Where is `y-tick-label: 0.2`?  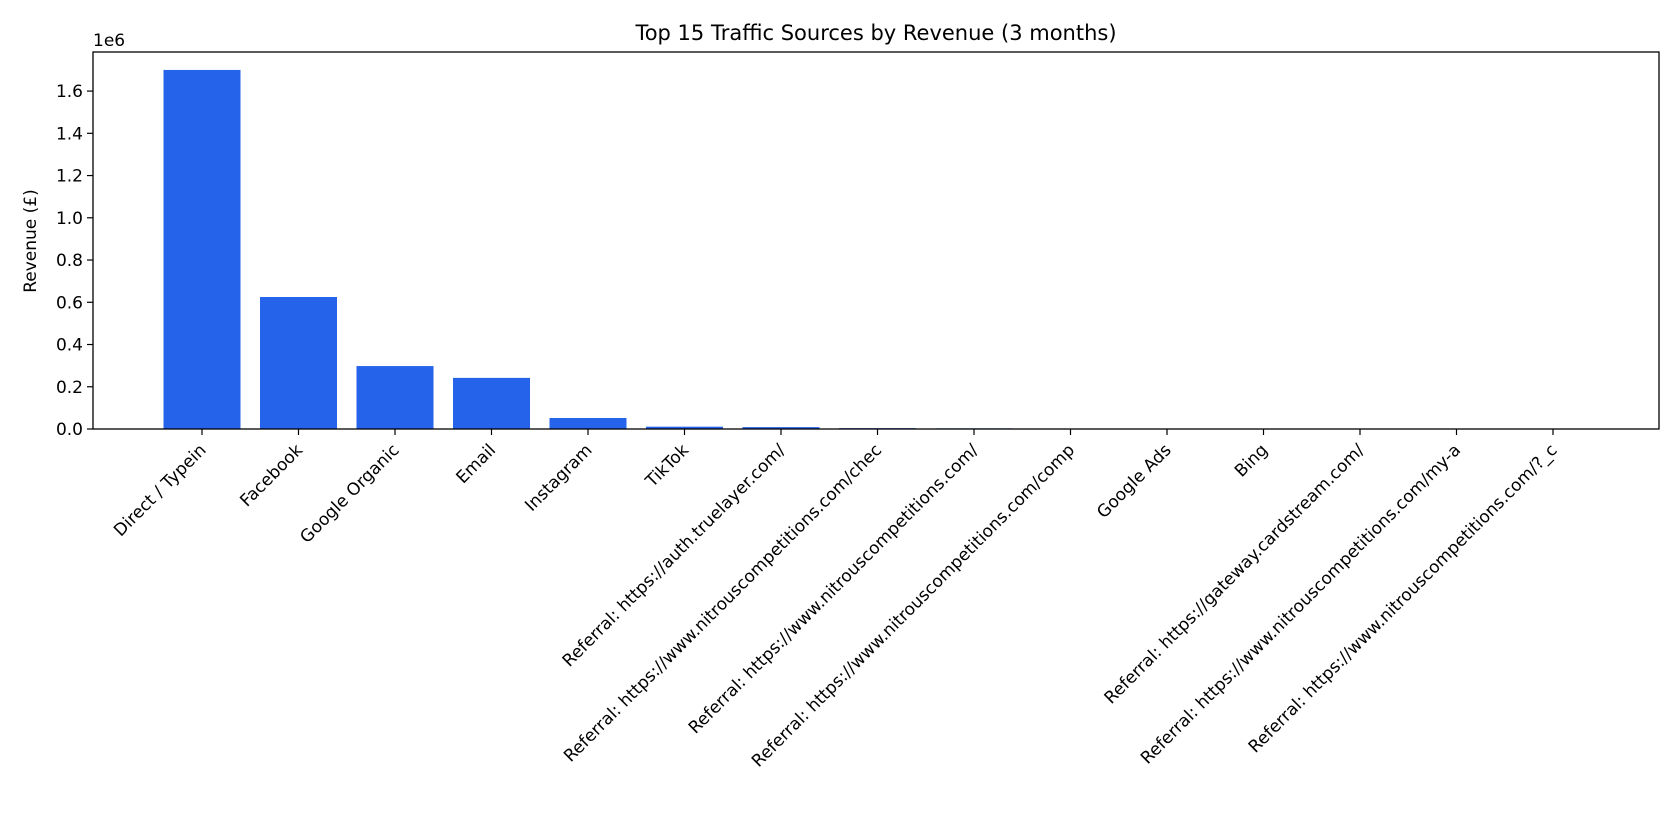 y-tick-label: 0.2 is located at coordinates (69, 388).